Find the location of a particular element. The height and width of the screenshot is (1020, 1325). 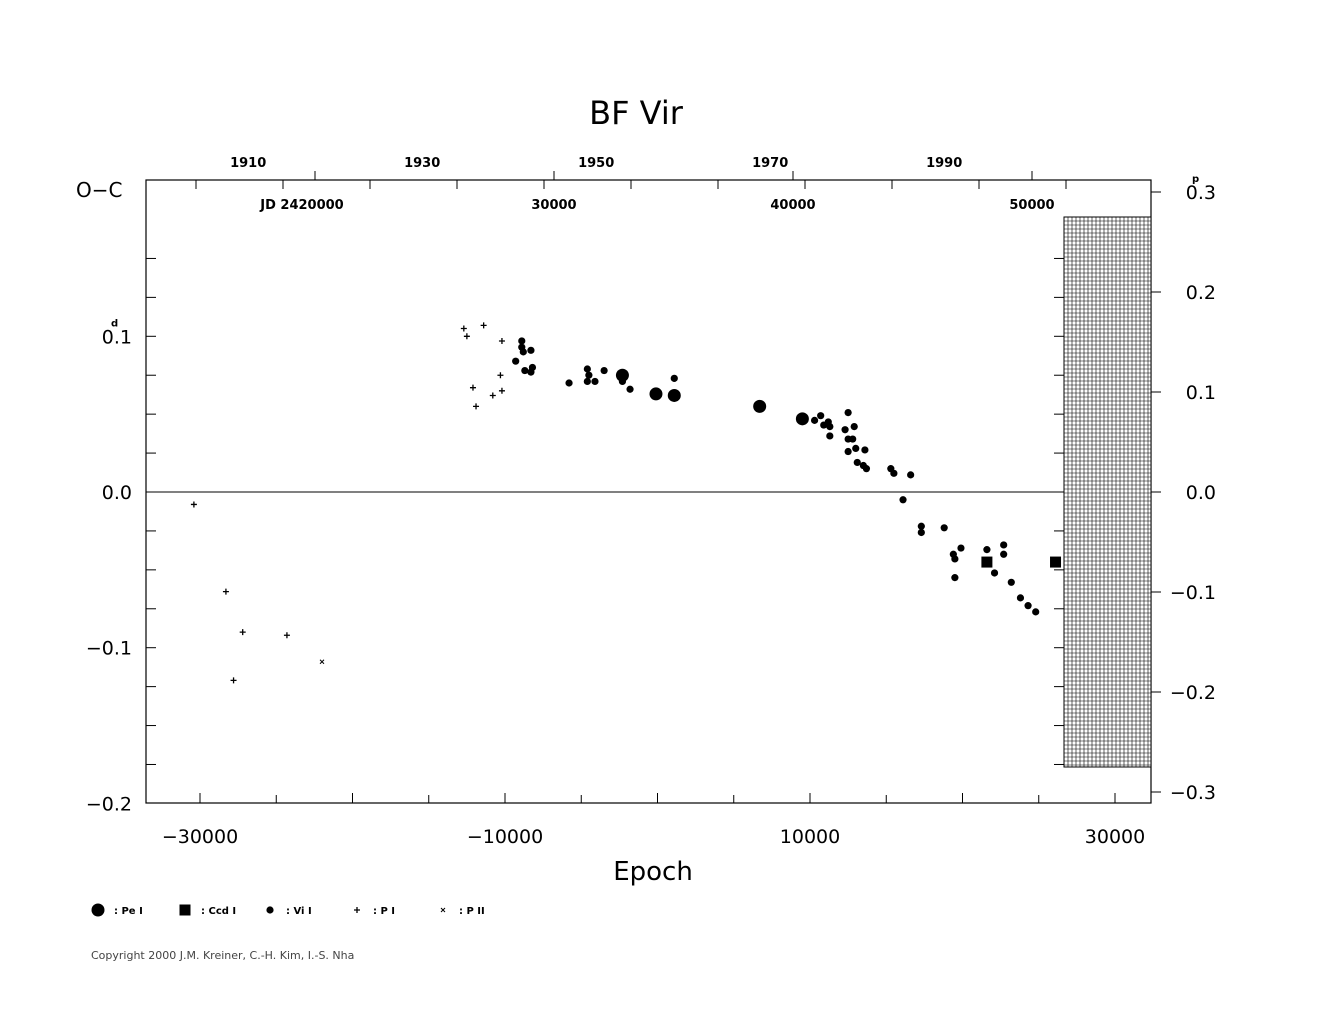

y-tick-labels: 0.1 0.0 −0.1 −0.2 d is located at coordinates (109, 566).